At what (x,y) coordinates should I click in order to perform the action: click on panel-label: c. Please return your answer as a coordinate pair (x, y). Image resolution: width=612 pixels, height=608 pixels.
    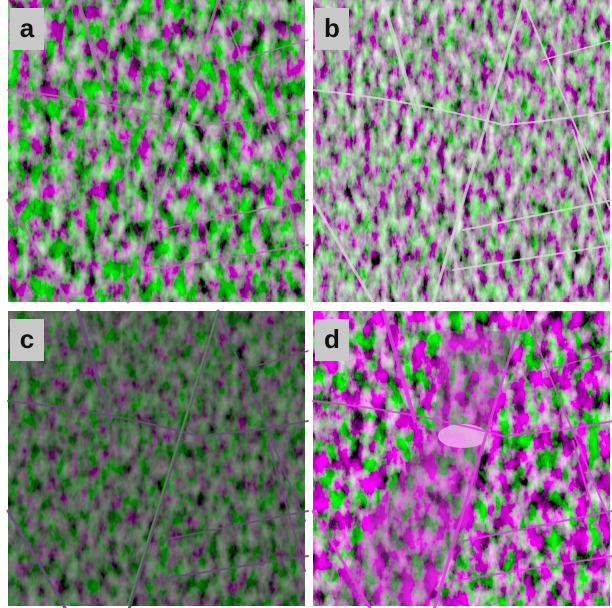
    Looking at the image, I should click on (27, 339).